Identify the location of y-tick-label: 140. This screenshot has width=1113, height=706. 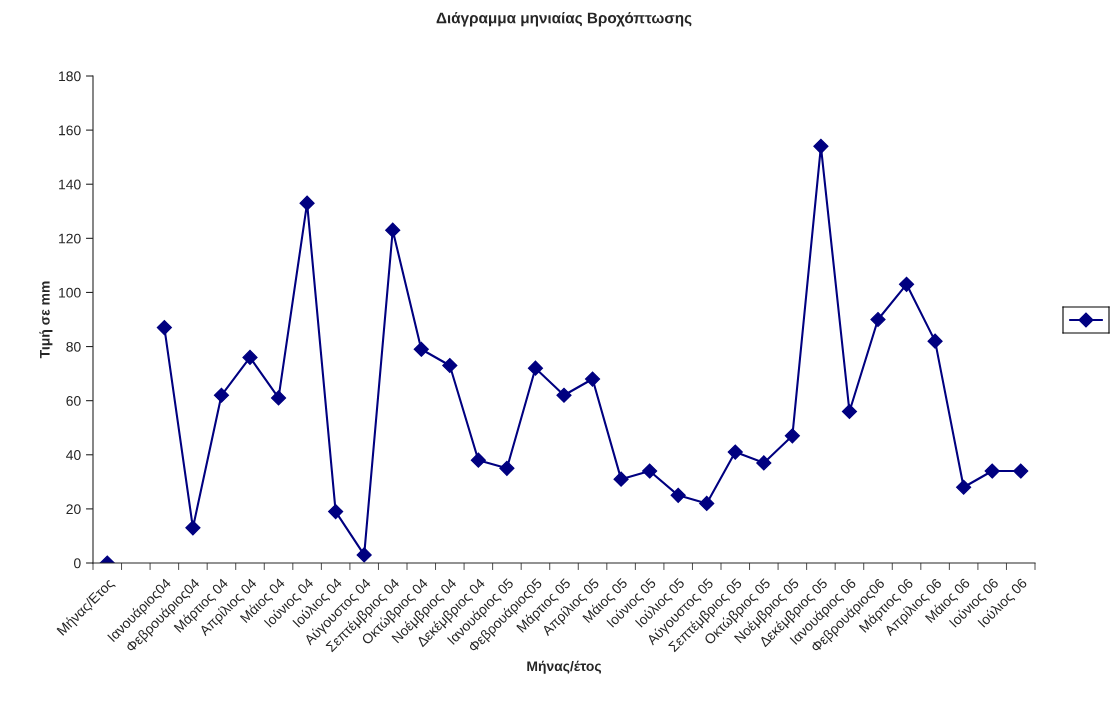
(70, 184).